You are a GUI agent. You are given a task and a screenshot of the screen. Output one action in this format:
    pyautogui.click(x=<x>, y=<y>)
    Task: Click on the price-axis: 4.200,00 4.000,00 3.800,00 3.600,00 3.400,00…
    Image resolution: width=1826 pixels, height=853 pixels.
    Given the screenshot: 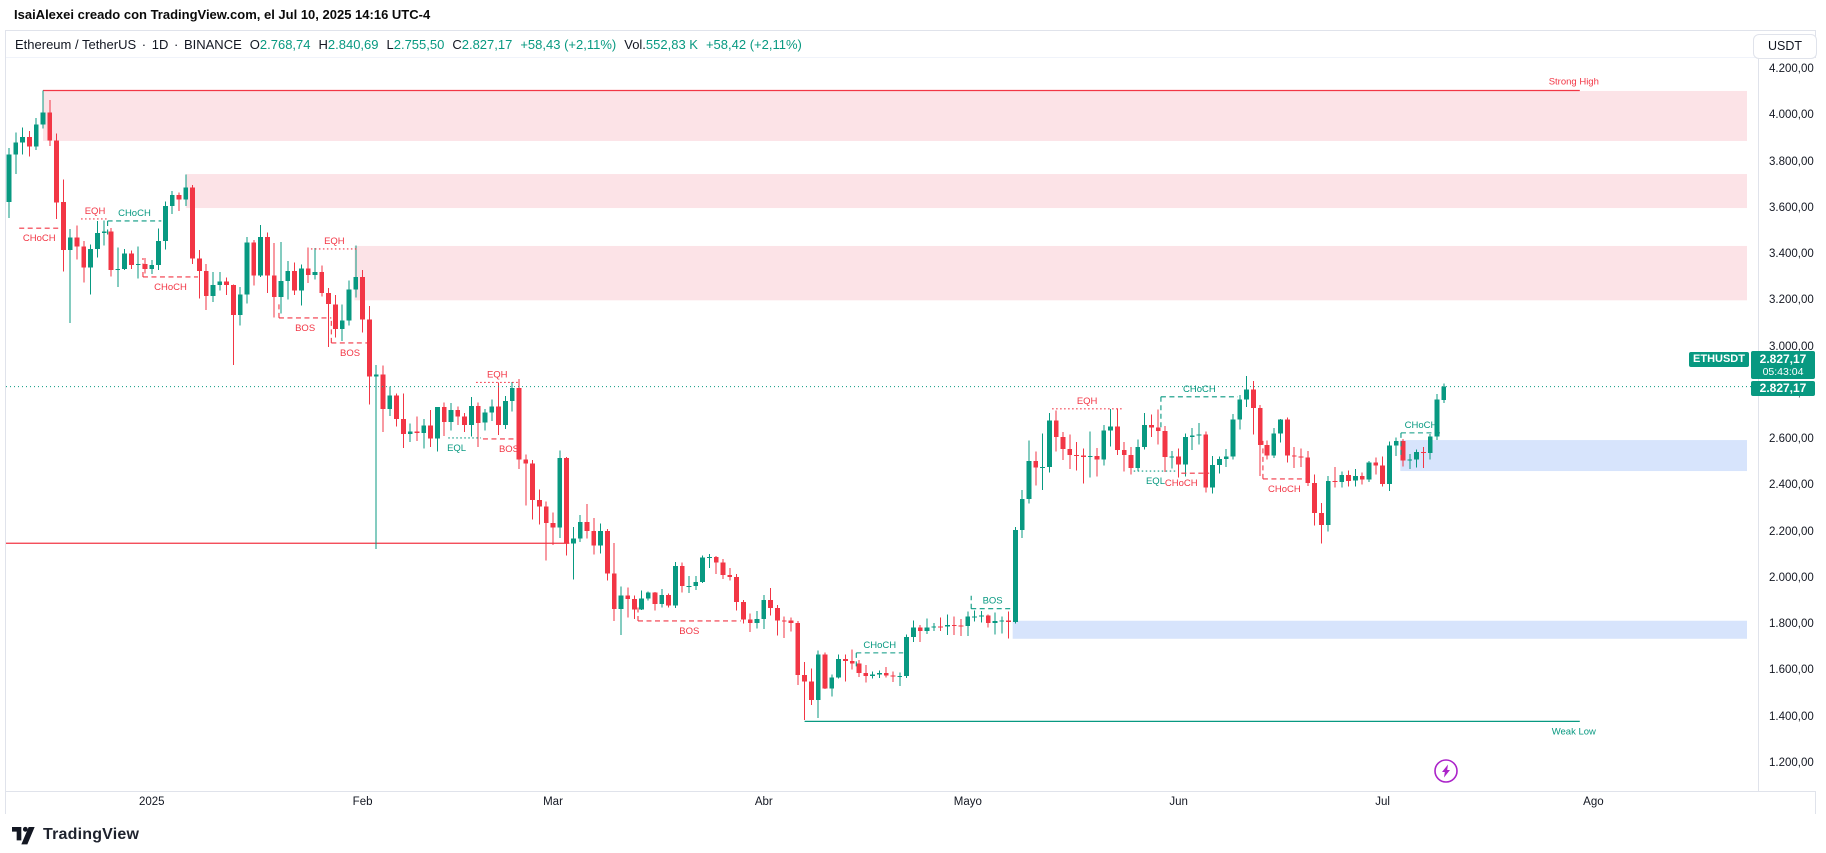 What is the action you would take?
    pyautogui.click(x=1787, y=424)
    